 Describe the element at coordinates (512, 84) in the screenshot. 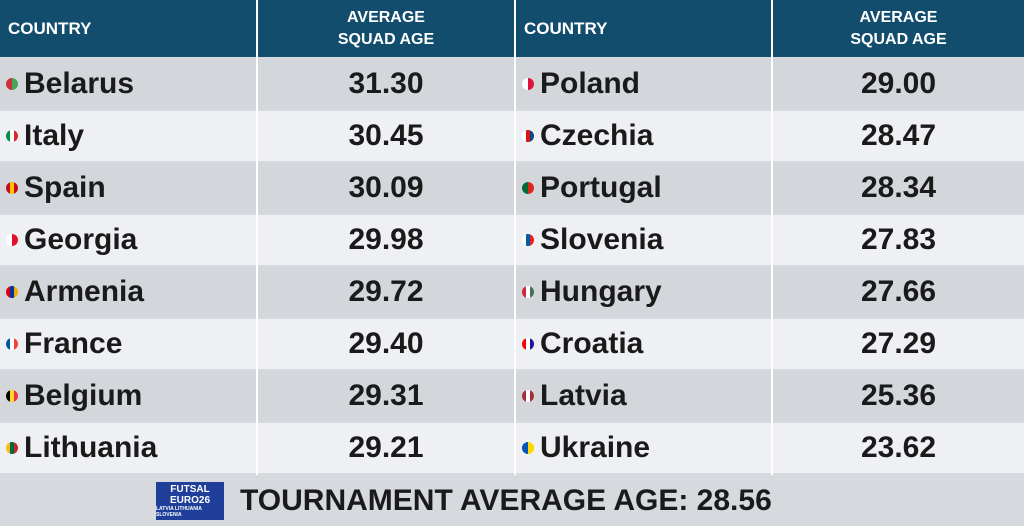

I see `table-row: Belarus 31.30 Poland 29.00` at that location.